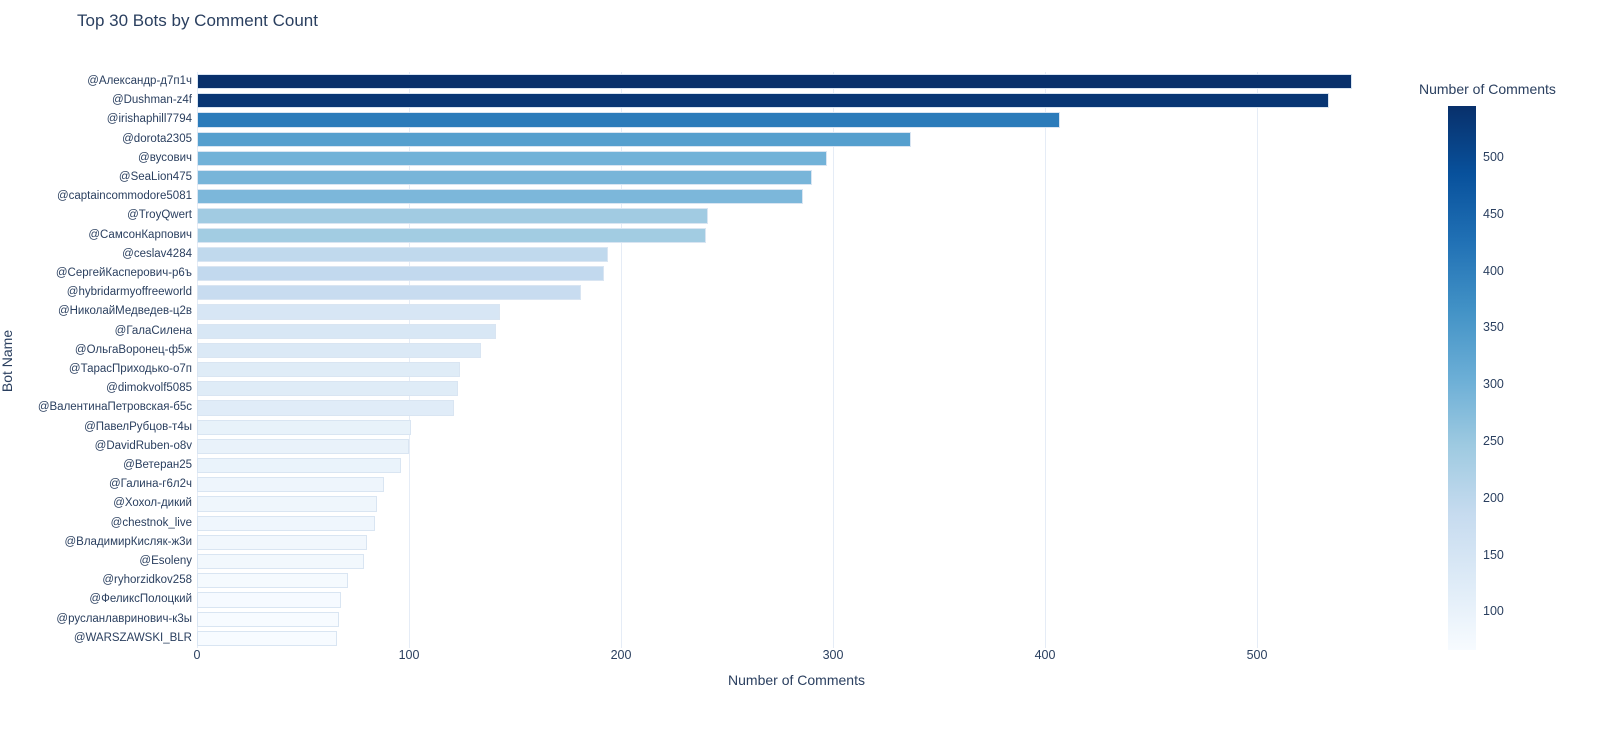  I want to click on y-tick-label: @Dushman-z4f, so click(151, 100).